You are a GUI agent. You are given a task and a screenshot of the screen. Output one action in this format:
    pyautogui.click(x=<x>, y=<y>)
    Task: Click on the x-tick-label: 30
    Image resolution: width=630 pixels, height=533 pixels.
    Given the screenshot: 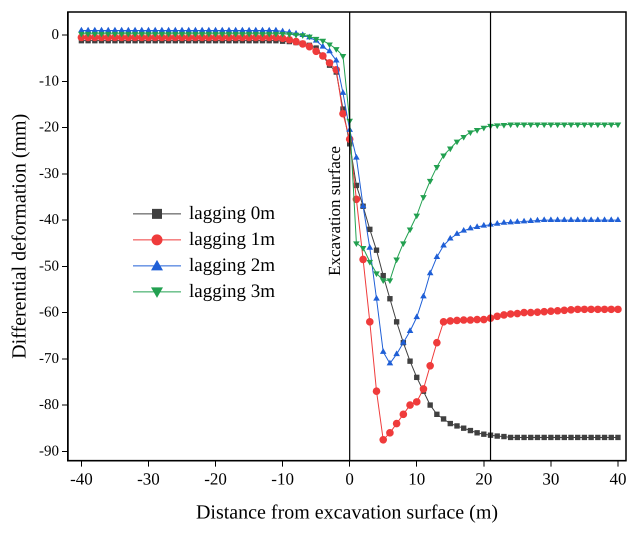 What is the action you would take?
    pyautogui.click(x=551, y=478)
    